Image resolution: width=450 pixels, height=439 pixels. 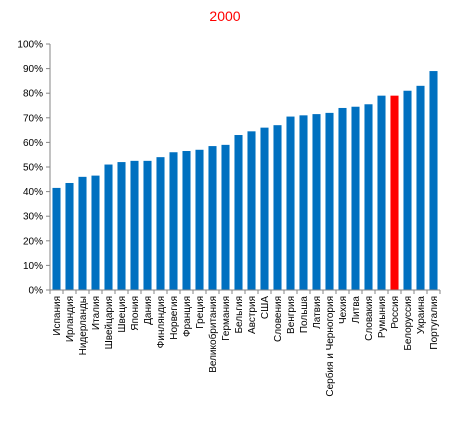 What do you see at coordinates (33, 192) in the screenshot?
I see `y-tick-label: 40%` at bounding box center [33, 192].